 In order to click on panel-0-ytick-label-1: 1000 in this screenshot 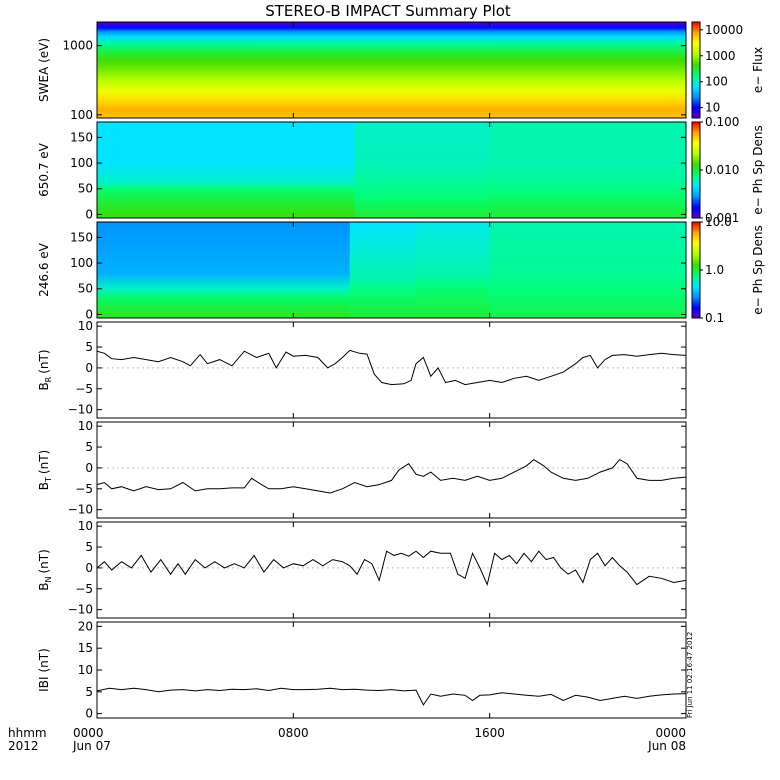, I will do `click(77, 46)`.